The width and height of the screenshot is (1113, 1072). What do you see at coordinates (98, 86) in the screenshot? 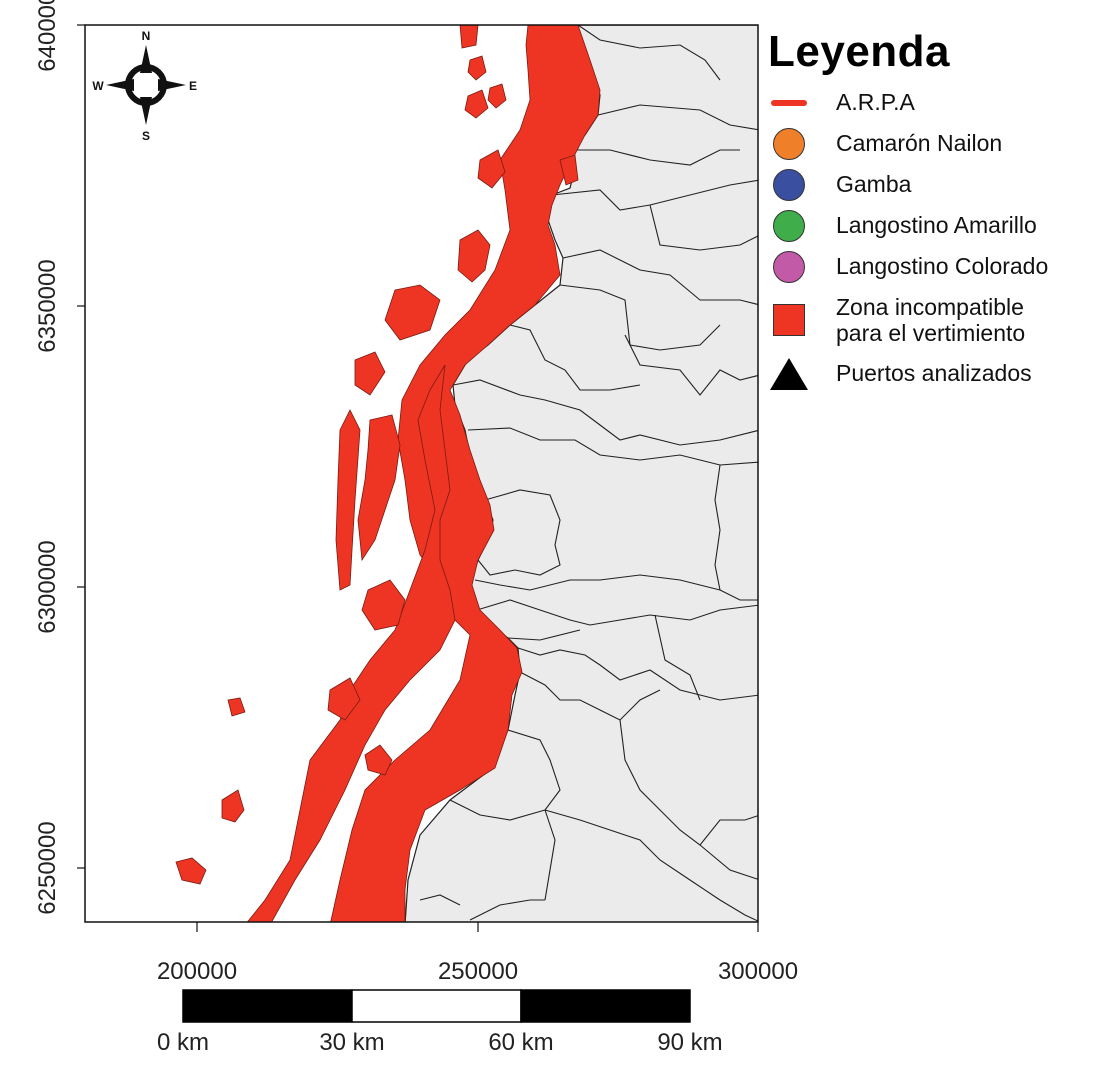
I see `compass-w: W` at bounding box center [98, 86].